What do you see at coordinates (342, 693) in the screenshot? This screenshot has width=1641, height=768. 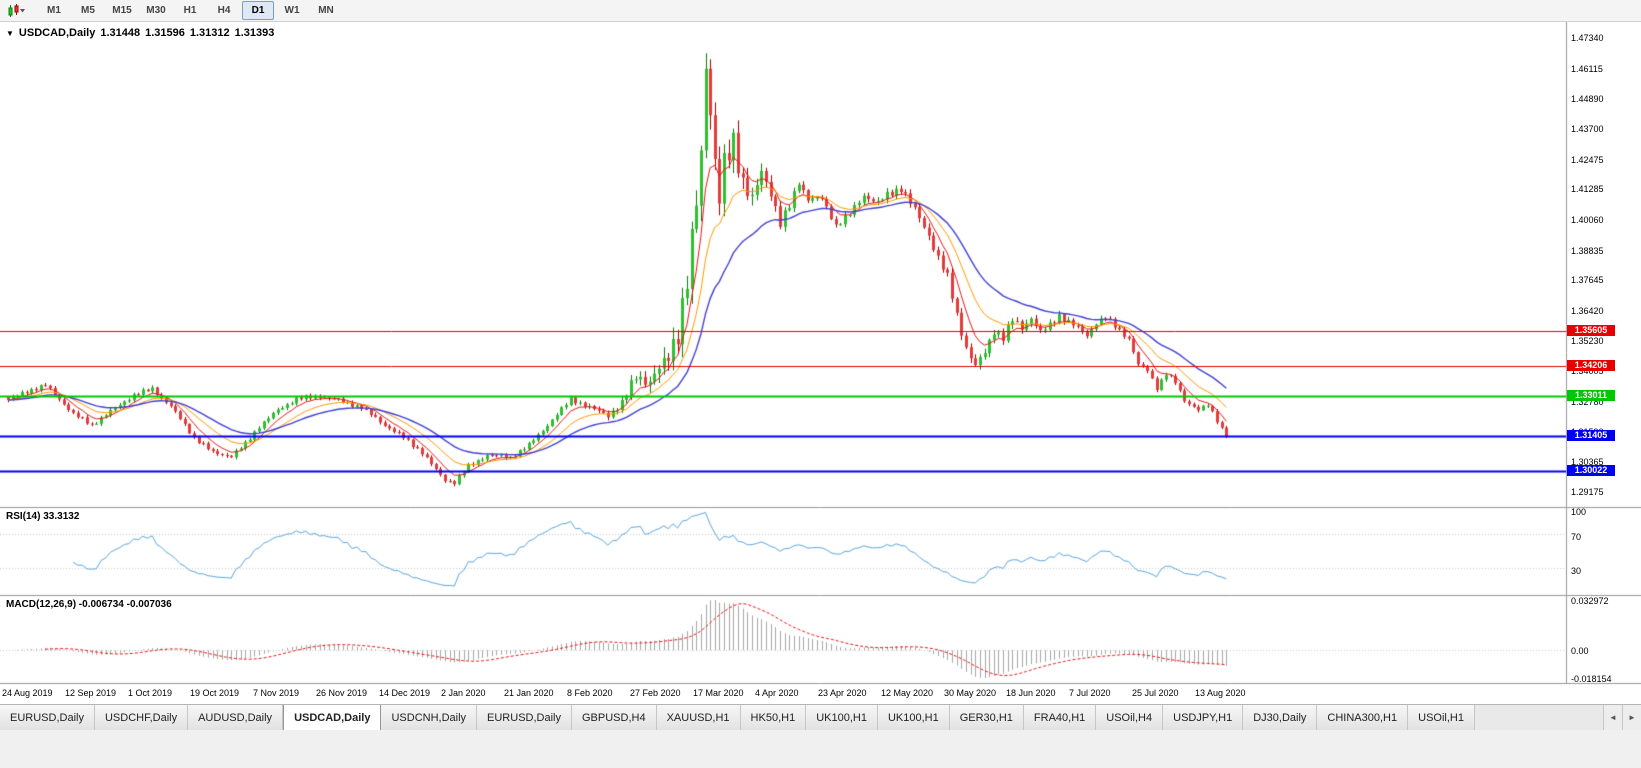 I see `date-axis-label: 26 Nov 2019` at bounding box center [342, 693].